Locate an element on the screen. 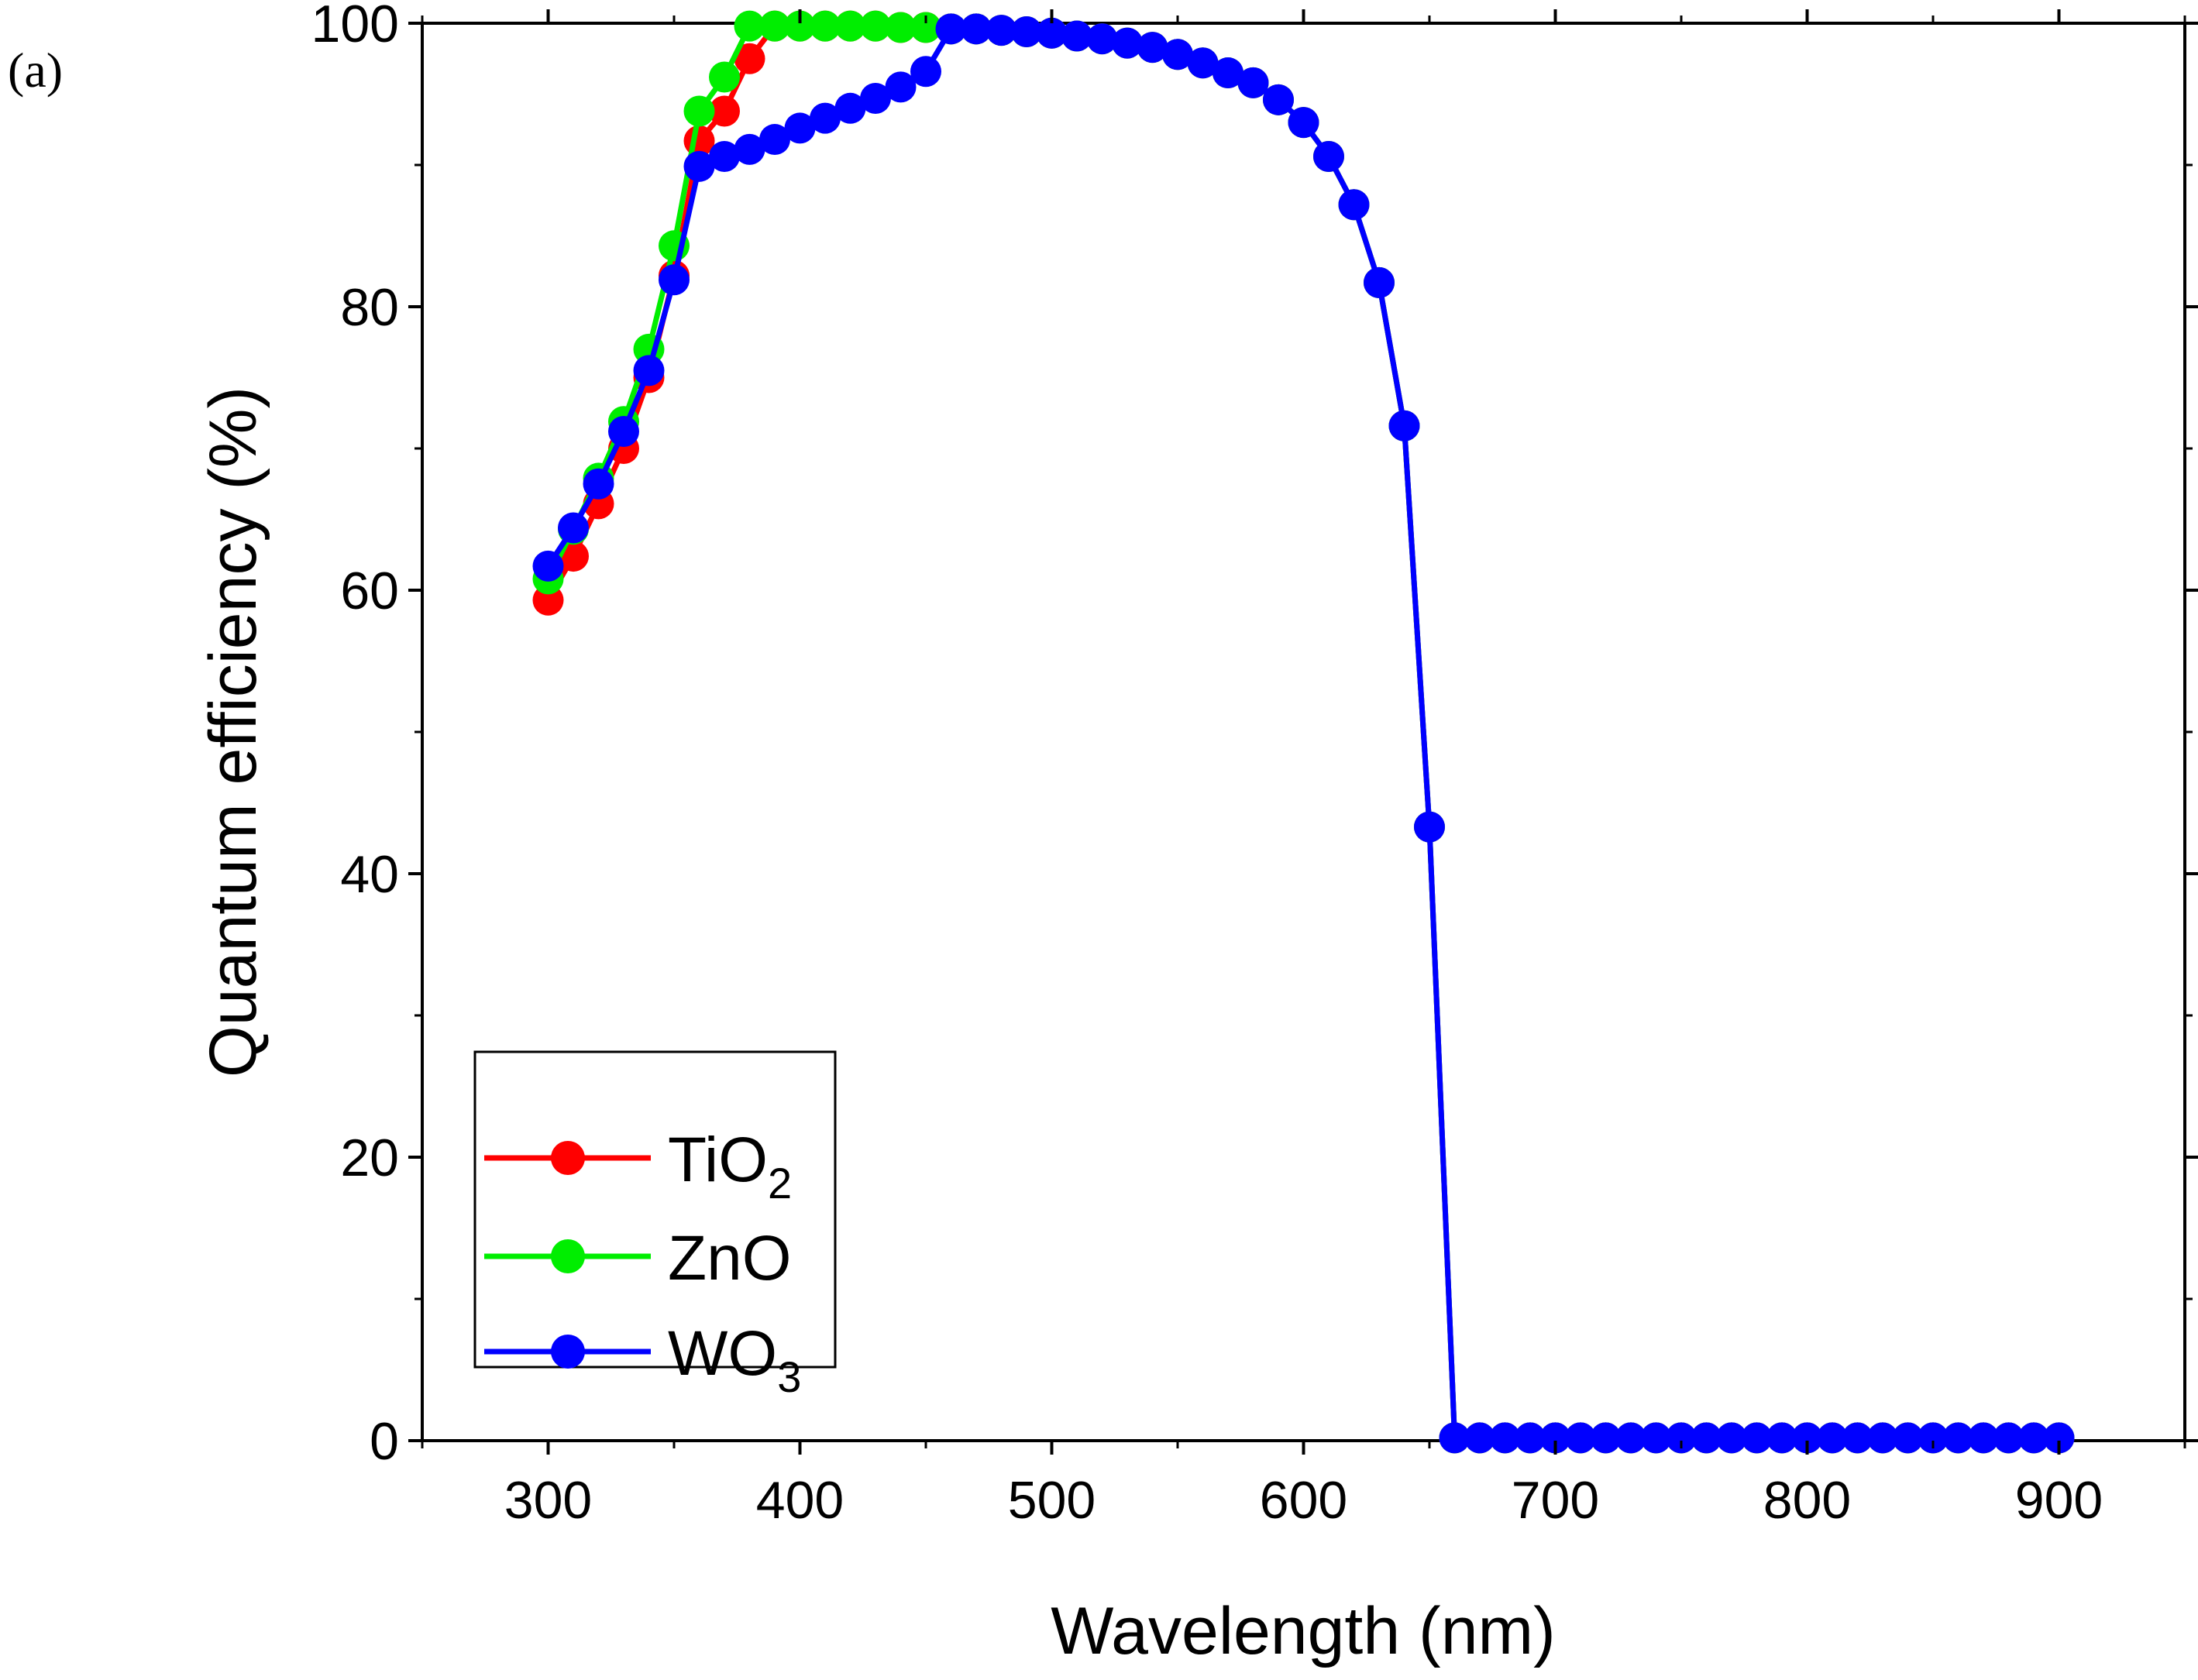  legend-label-main: WO is located at coordinates (723, 1353).